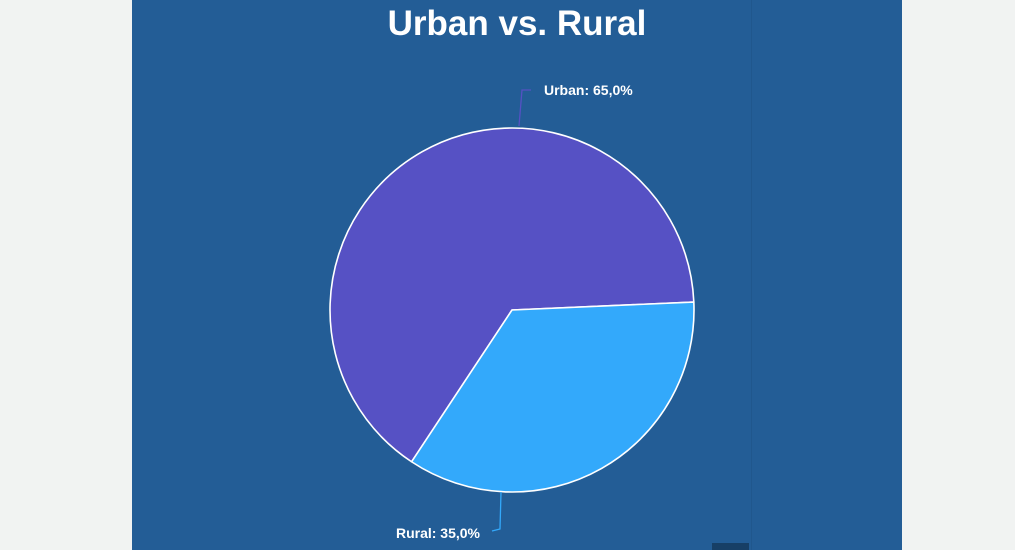 Image resolution: width=1015 pixels, height=550 pixels. I want to click on pie-slice-rural, so click(552, 397).